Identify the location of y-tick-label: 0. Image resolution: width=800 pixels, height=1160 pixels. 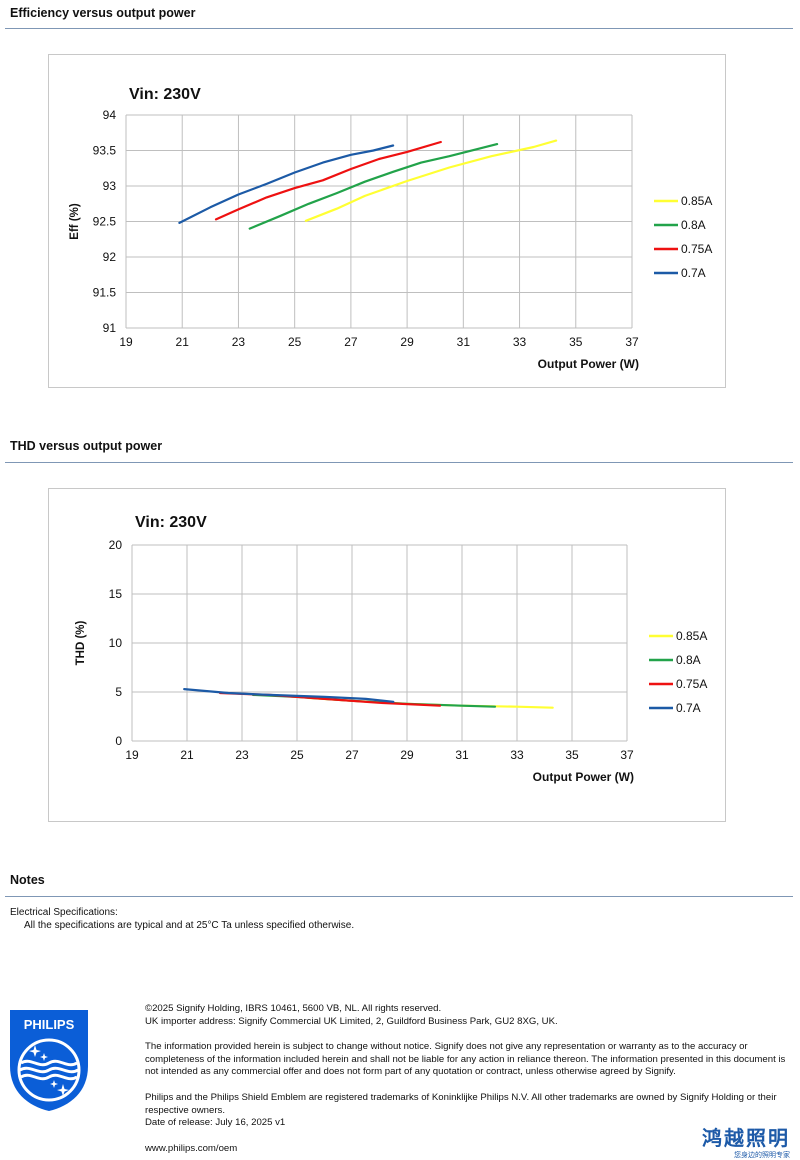
(118, 741).